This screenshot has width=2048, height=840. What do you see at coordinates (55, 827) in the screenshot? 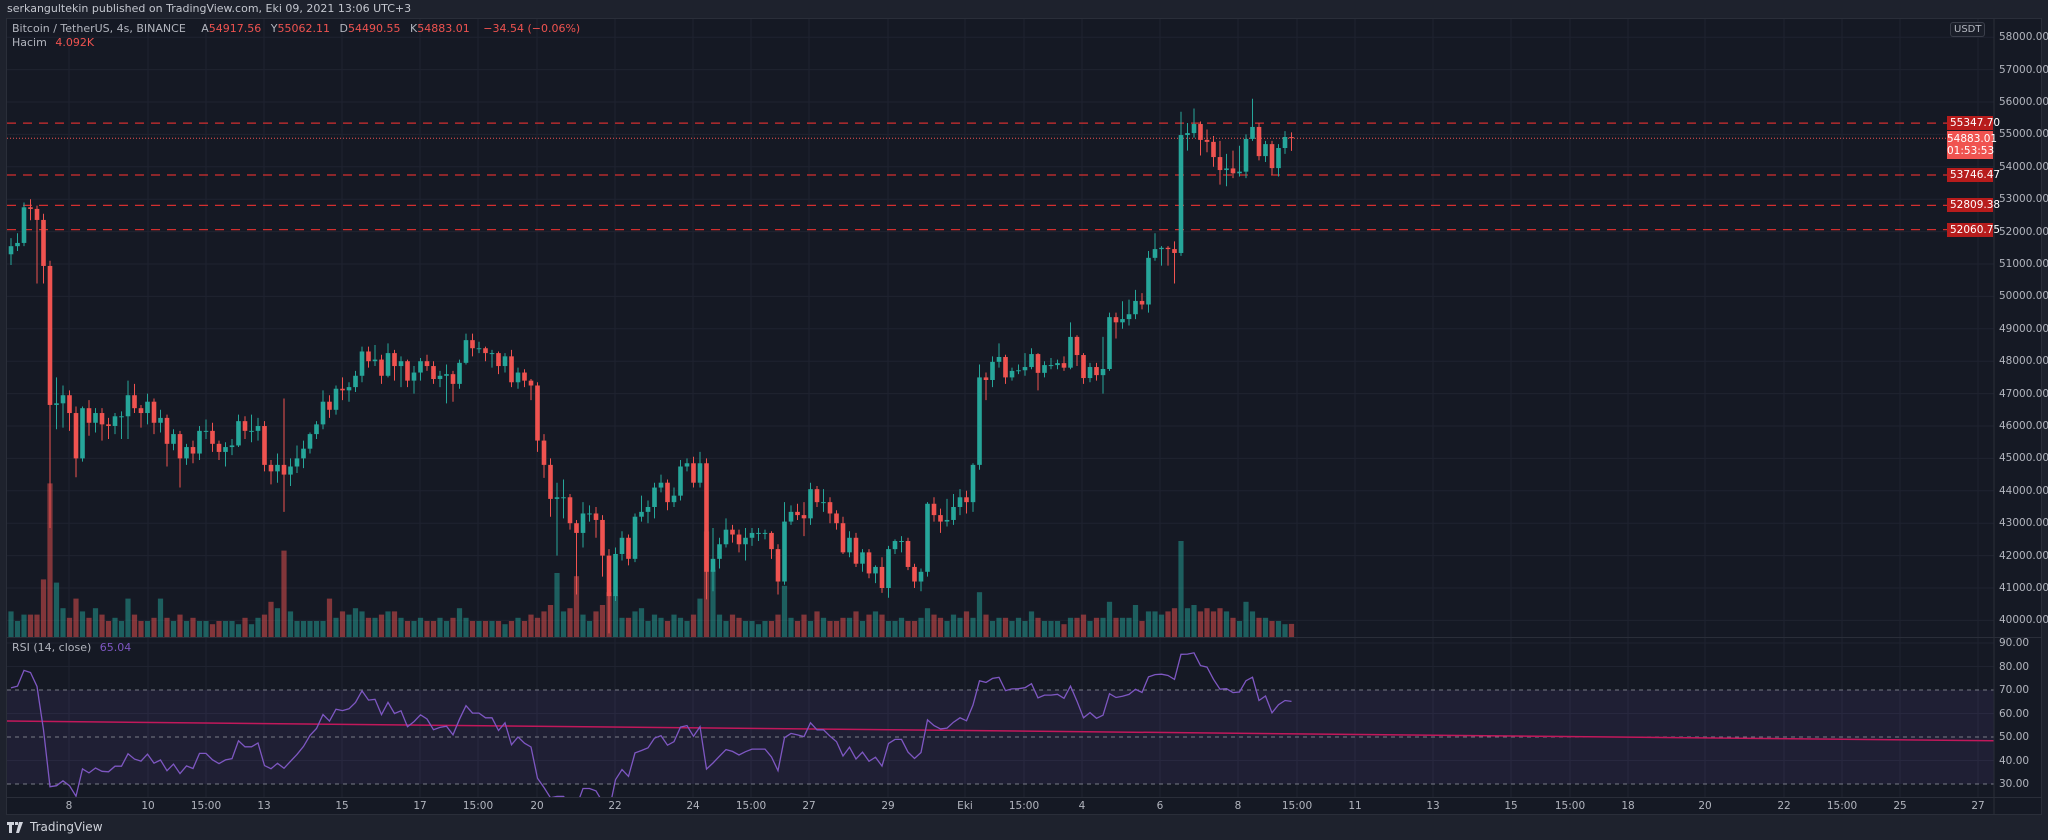
I see `footer-brand: TradingView` at bounding box center [55, 827].